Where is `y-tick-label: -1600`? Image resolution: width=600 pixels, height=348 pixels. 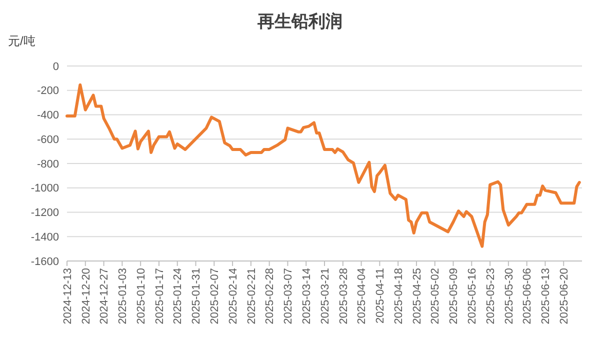
y-tick-label: -1600 is located at coordinates (44, 262).